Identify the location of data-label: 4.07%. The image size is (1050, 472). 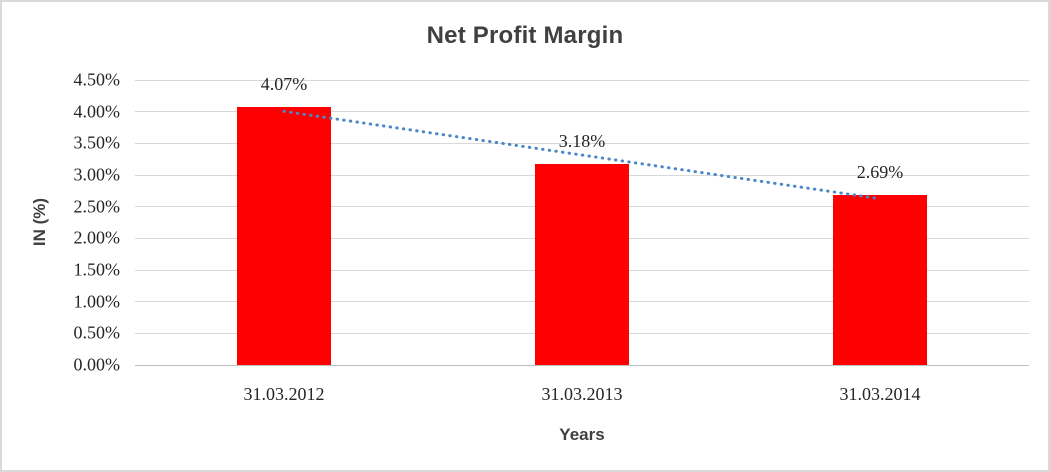
(284, 84).